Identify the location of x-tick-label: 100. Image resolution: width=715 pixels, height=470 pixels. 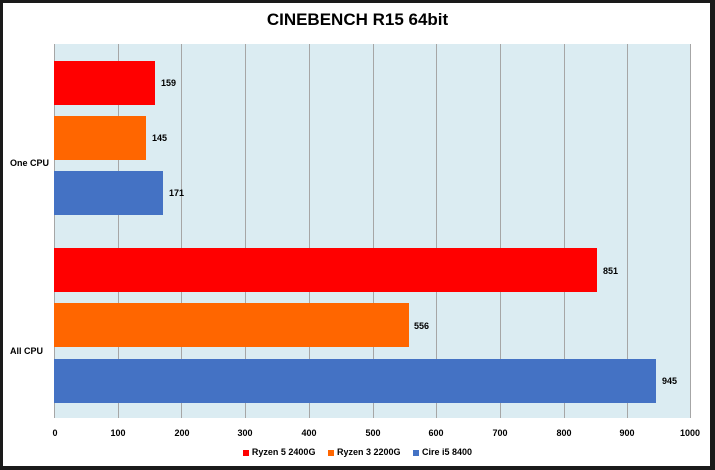
(118, 433).